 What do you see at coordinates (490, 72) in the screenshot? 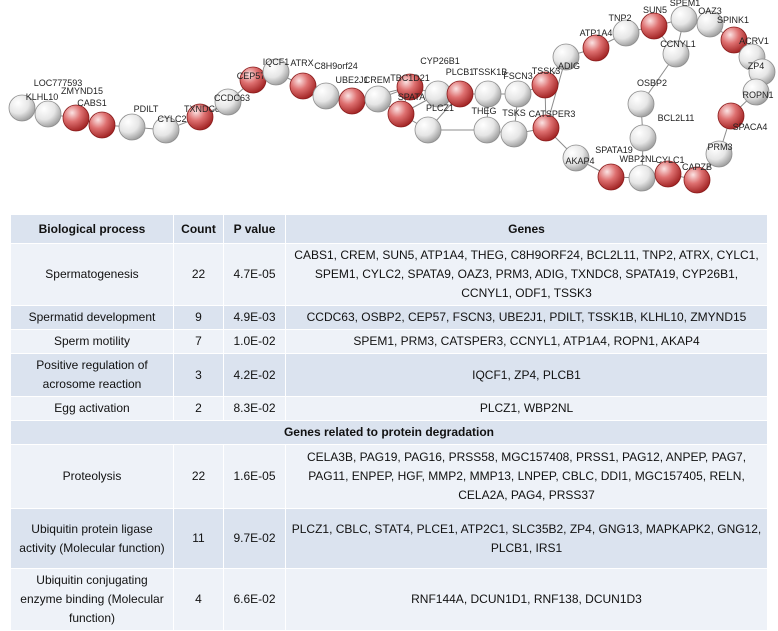
I see `gene-node-label: TSSK1B` at bounding box center [490, 72].